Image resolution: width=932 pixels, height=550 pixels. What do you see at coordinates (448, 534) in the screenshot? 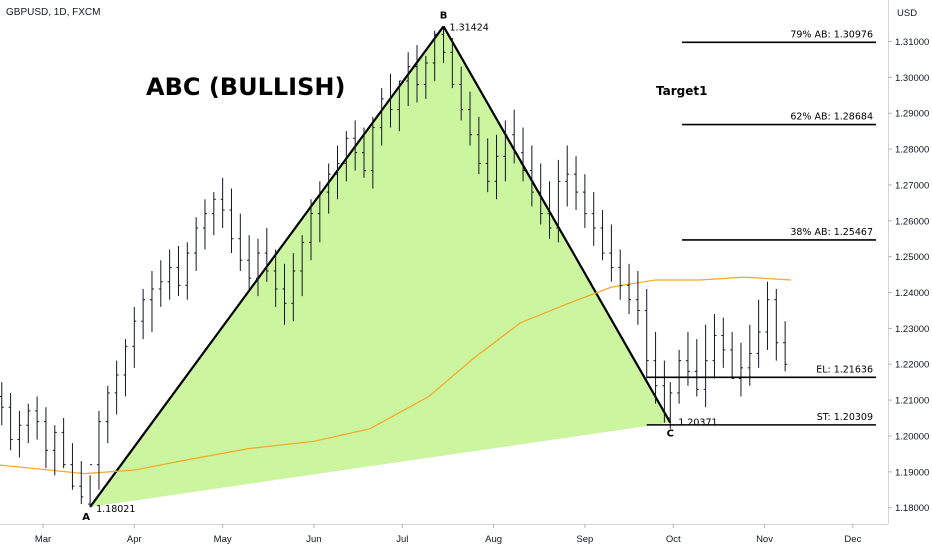
I see `time-axis: Mar Apr May Jun Jul Aug Sep Oct Nov Dec` at bounding box center [448, 534].